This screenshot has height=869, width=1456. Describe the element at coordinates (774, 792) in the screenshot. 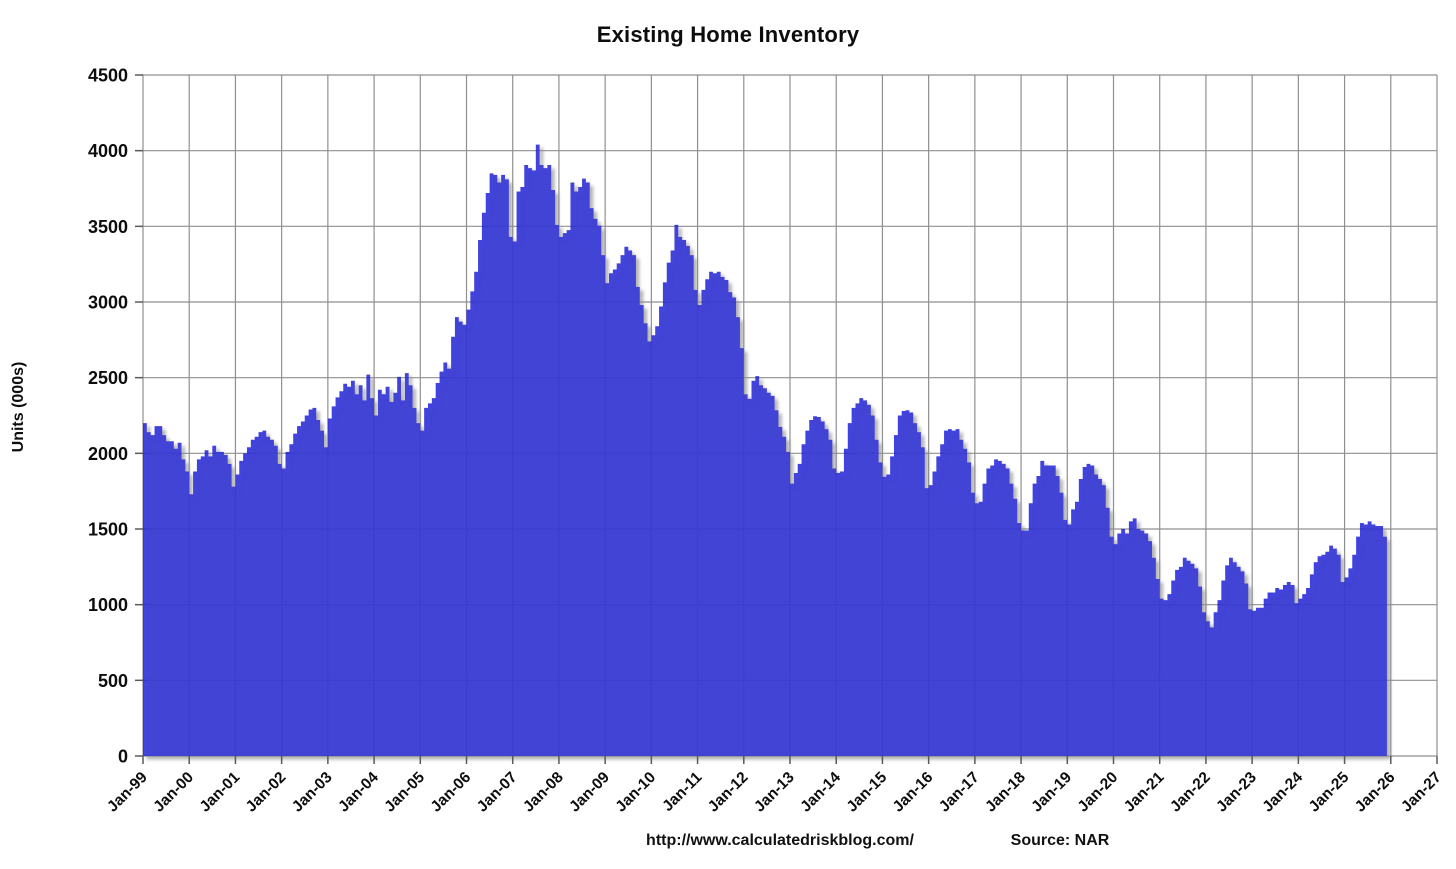

I see `x-tick-label: Jan-13` at that location.